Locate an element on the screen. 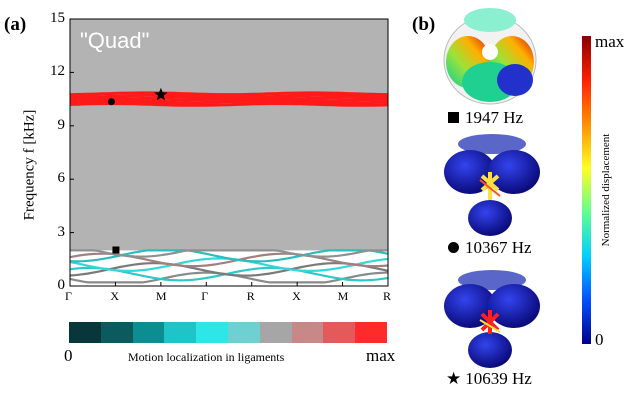  y-tick-label: 3 is located at coordinates (61, 231).